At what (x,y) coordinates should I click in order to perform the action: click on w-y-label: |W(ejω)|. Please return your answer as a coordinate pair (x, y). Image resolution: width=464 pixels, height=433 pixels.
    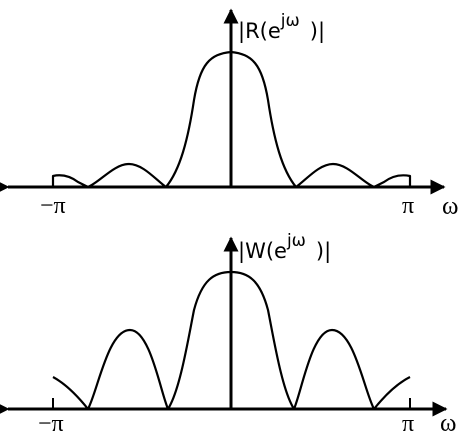
    Looking at the image, I should click on (284, 247).